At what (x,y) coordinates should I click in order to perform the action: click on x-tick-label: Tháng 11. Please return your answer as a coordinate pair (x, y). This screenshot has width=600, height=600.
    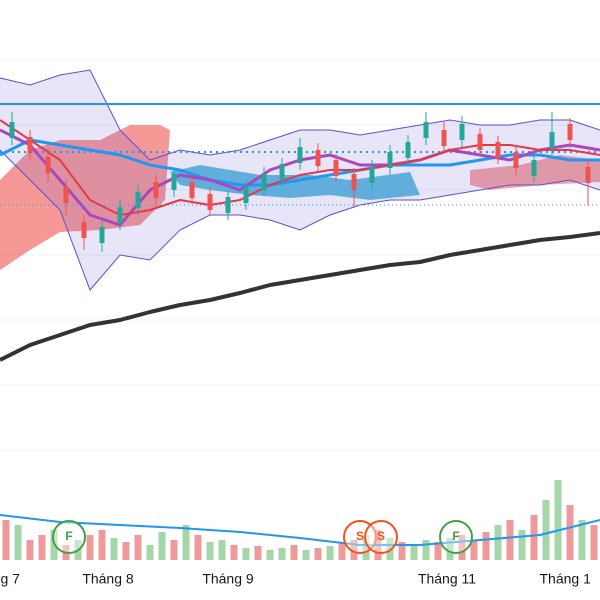
    Looking at the image, I should click on (447, 579).